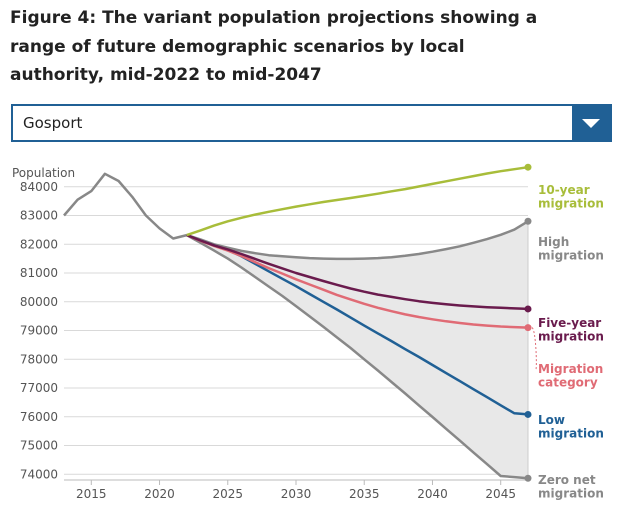 This screenshot has height=523, width=634. Describe the element at coordinates (567, 480) in the screenshot. I see `zero-net-migration-label-line: Zero net` at that location.